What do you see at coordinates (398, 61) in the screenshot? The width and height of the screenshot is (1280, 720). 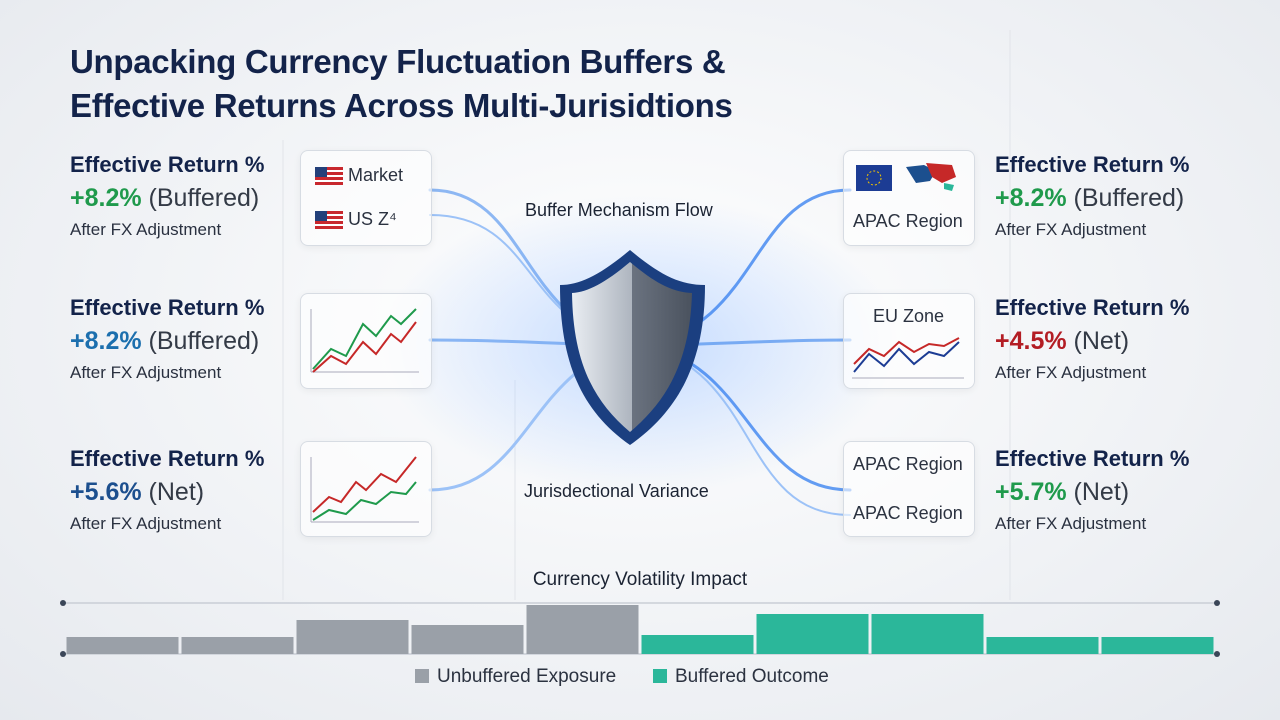 I see `title-line: Unpacking Currency Fluctuation Buffers &` at bounding box center [398, 61].